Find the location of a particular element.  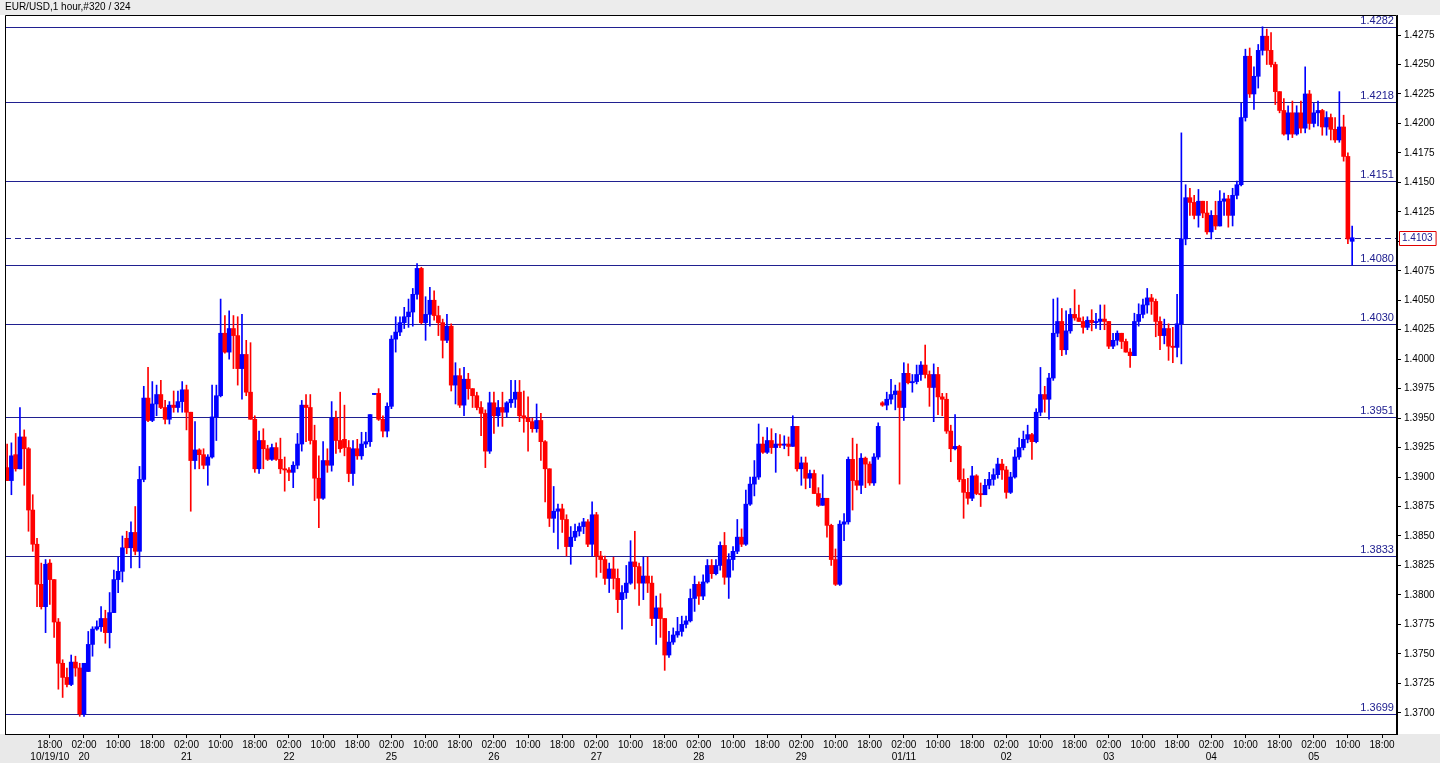

chart-title: EUR/USD,1 hour,#320 / 324 is located at coordinates (68, 7).